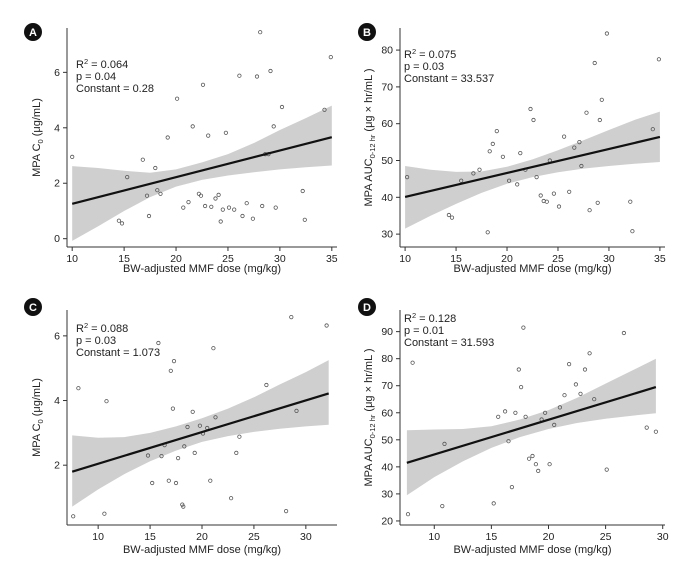 The width and height of the screenshot is (700, 572). What do you see at coordinates (98, 537) in the screenshot?
I see `x-tick-label: 10` at bounding box center [98, 537].